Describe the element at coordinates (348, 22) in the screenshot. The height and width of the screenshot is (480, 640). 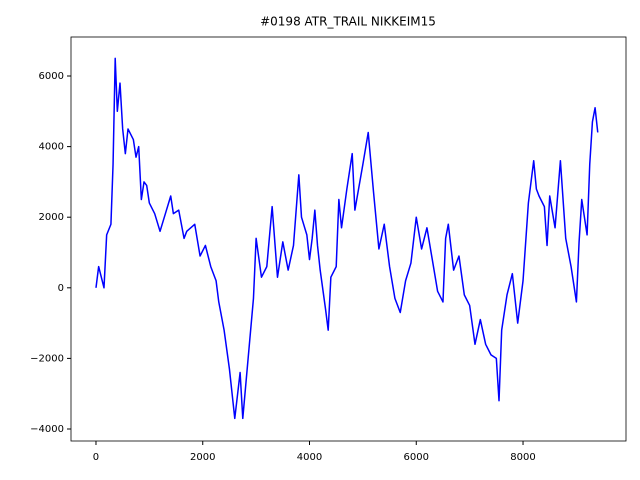
I see `chart-title: #0198 ATR_TRAIL NIKKEIM15` at that location.